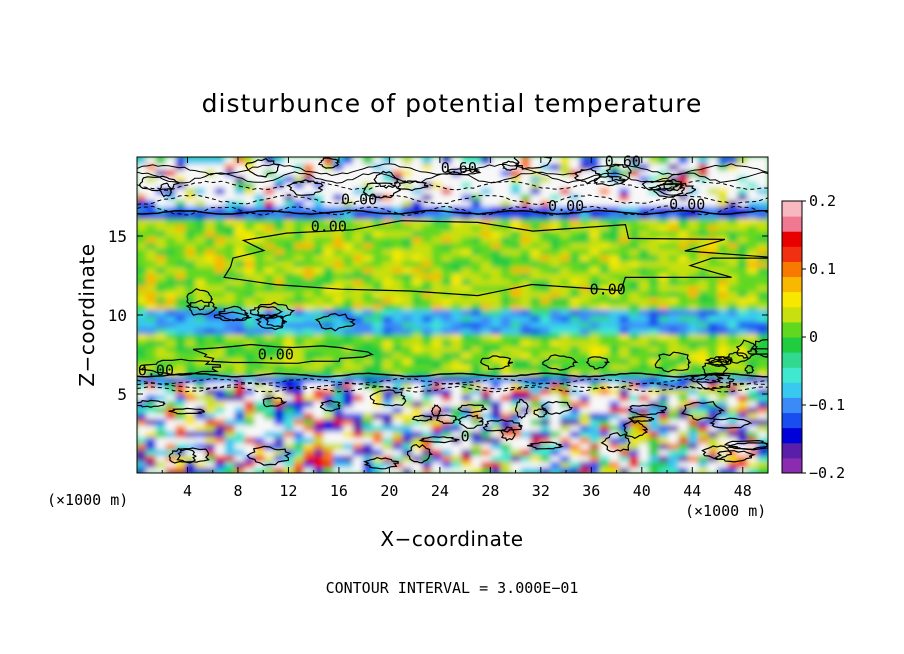  Describe the element at coordinates (541, 491) in the screenshot. I see `x-tick-label: 32` at that location.